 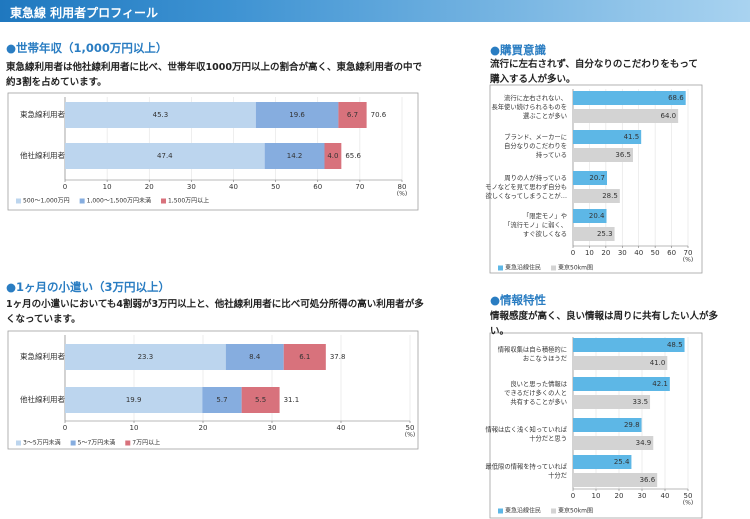 I want to click on category-label: 選ぶことが多い, so click(x=545, y=115).